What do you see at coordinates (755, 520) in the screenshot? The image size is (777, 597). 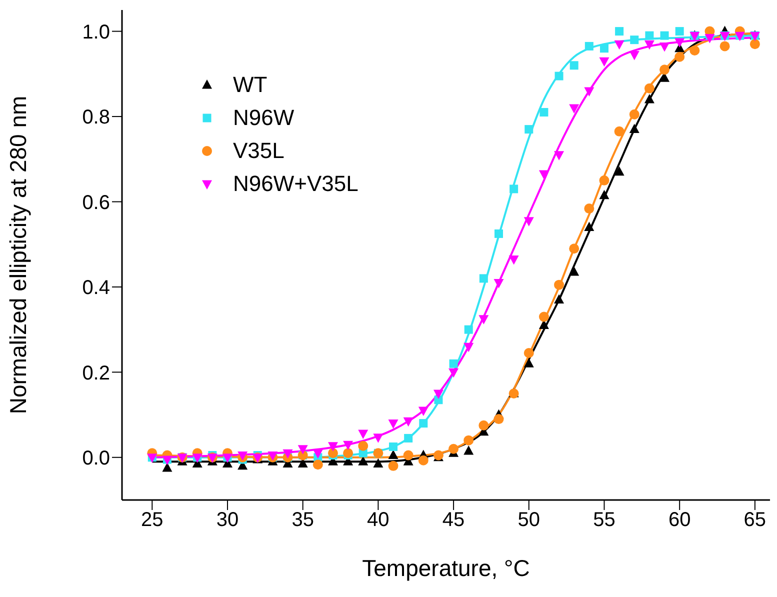 I see `x-tick-label: 65` at bounding box center [755, 520].